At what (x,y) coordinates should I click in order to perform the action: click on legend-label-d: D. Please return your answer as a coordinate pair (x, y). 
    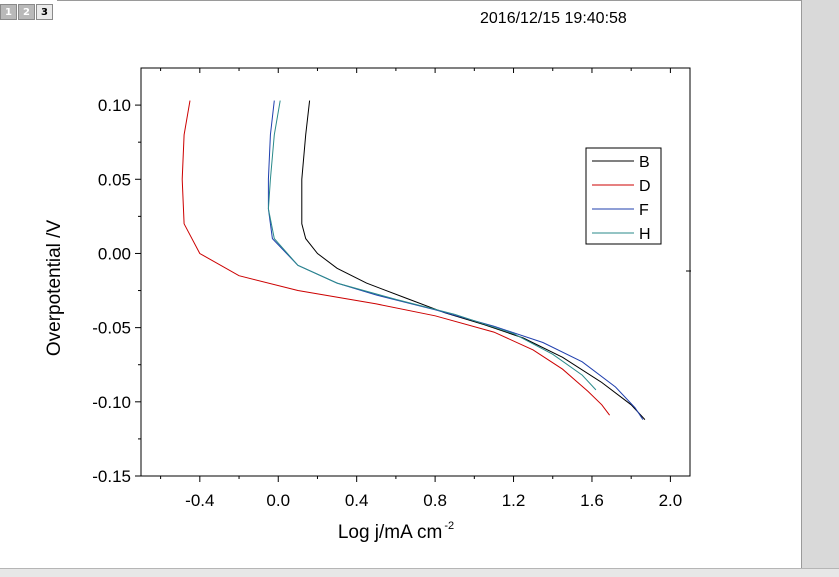
    Looking at the image, I should click on (645, 186).